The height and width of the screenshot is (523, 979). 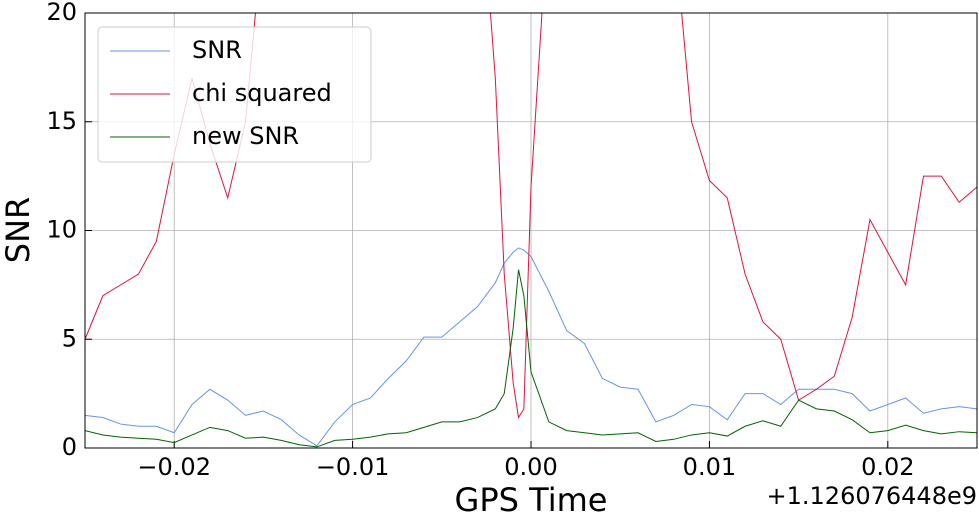 What do you see at coordinates (61, 13) in the screenshot?
I see `y-tick-label: 20` at bounding box center [61, 13].